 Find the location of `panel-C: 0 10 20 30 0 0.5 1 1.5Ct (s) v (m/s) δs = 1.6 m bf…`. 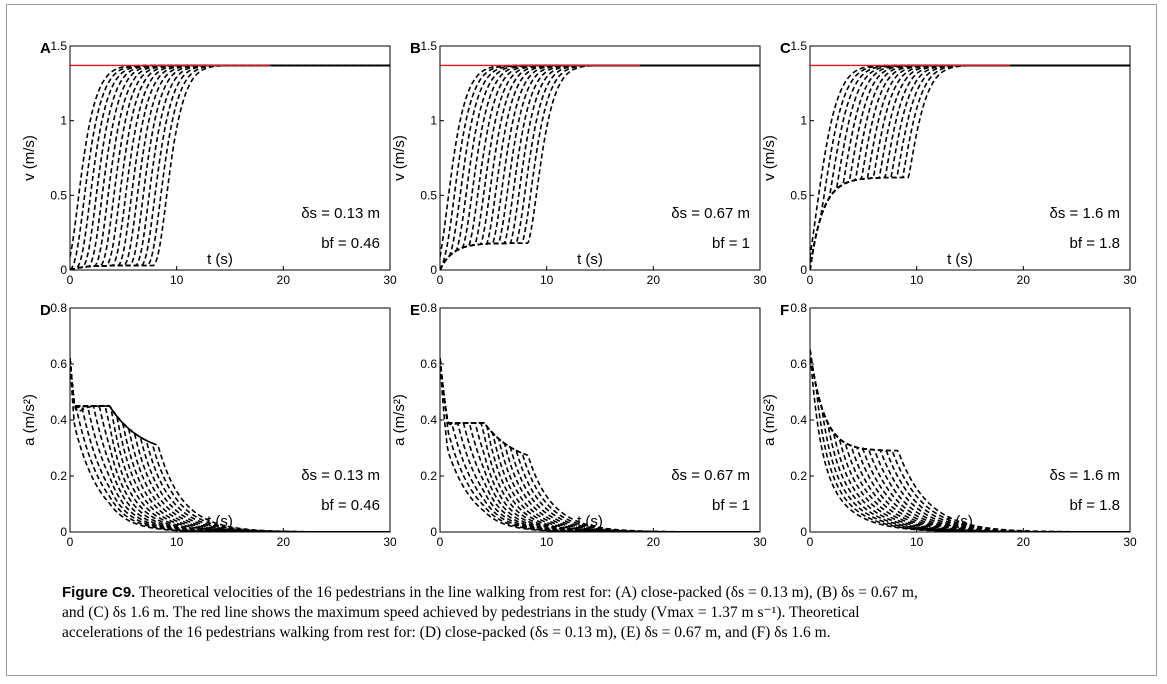

panel-C: 0 10 20 30 0 0.5 1 1.5Ct (s) v (m/s) δs = 1.6 m bf… is located at coordinates (949, 163).